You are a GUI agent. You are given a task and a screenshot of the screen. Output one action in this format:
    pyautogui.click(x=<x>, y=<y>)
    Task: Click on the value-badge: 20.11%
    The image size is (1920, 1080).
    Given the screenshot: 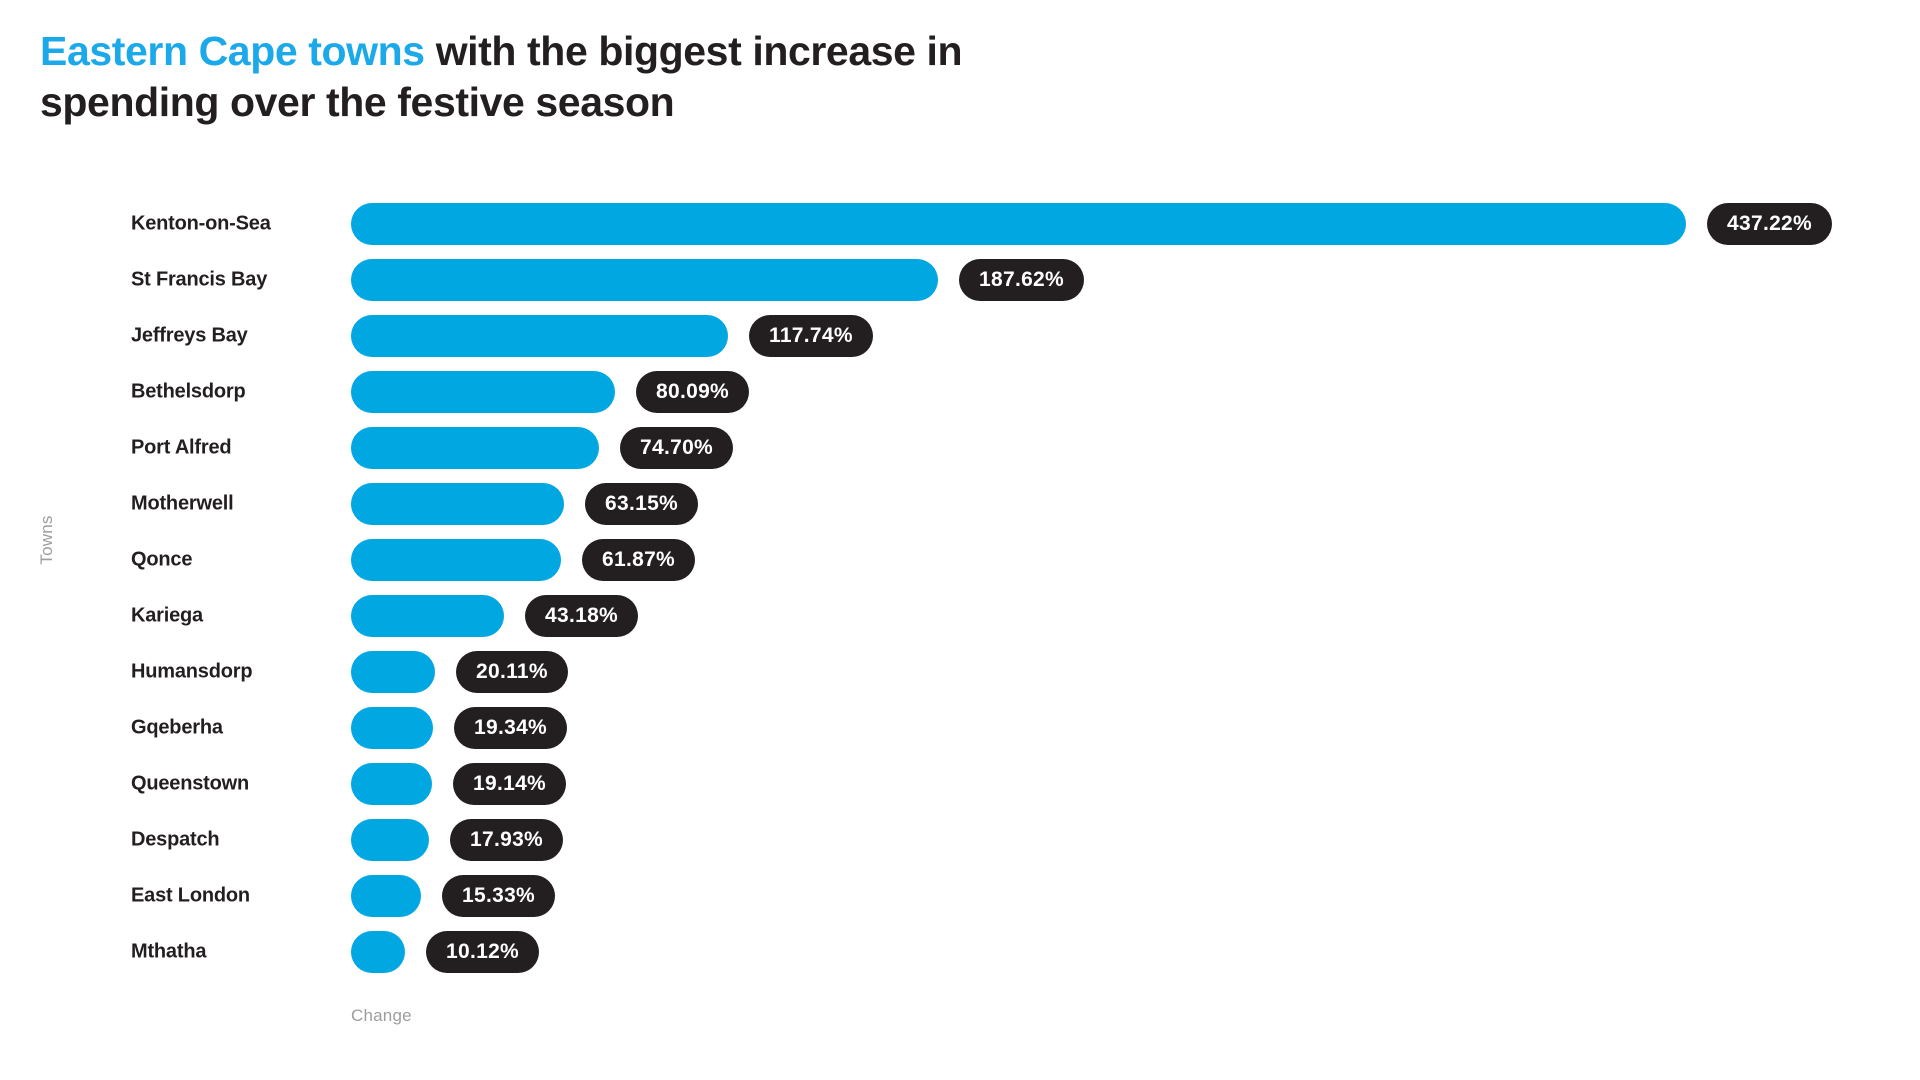 What is the action you would take?
    pyautogui.click(x=512, y=672)
    